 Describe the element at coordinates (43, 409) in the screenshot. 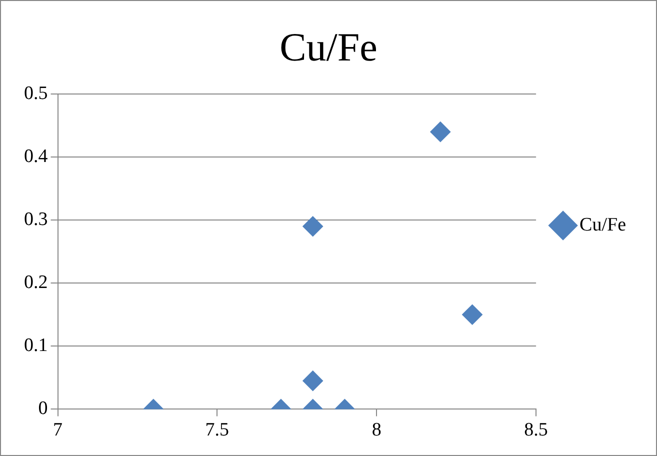

I see `y-tick-label: 0` at that location.